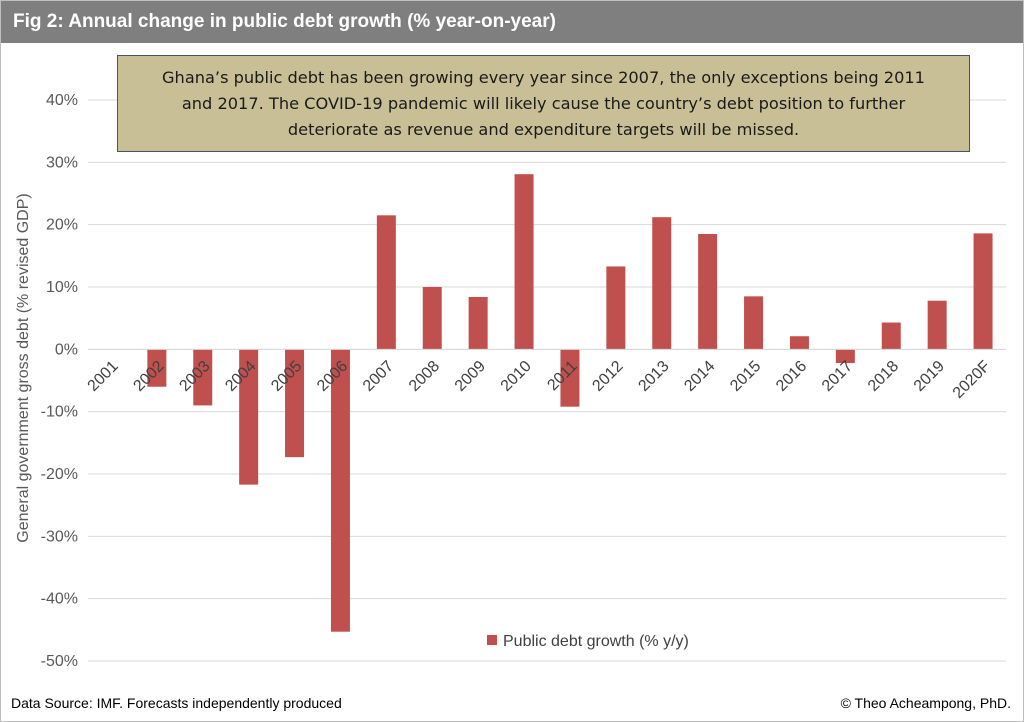 The image size is (1024, 722). Describe the element at coordinates (59, 474) in the screenshot. I see `y-tick-label: -20%` at that location.